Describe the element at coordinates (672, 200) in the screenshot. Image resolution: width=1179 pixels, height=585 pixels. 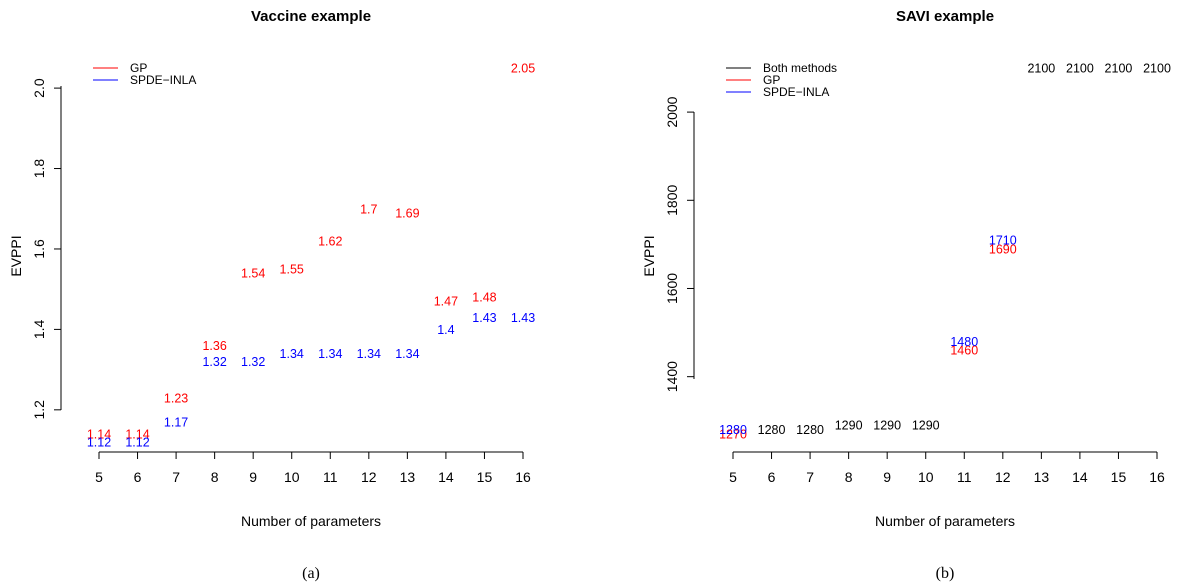
I see `y-tick-label: 1800` at that location.